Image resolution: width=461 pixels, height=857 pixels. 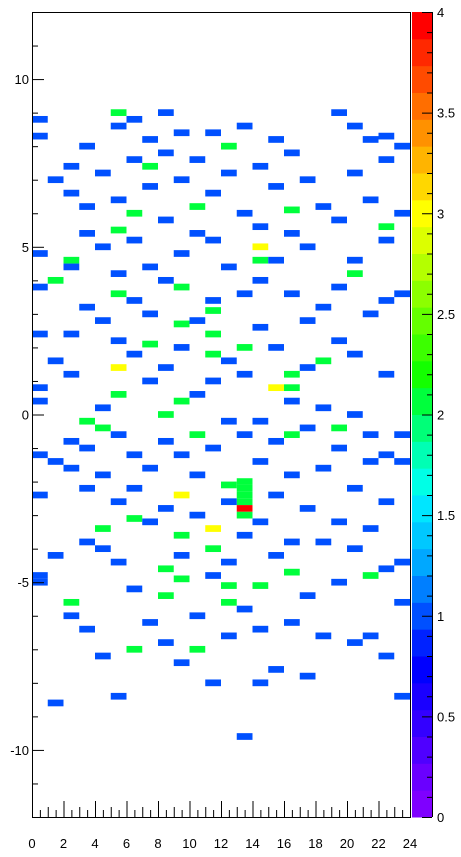 What do you see at coordinates (222, 826) in the screenshot?
I see `x-axis: 0 2 4 6 8 10 12 14 16 18 20 22 24` at bounding box center [222, 826].